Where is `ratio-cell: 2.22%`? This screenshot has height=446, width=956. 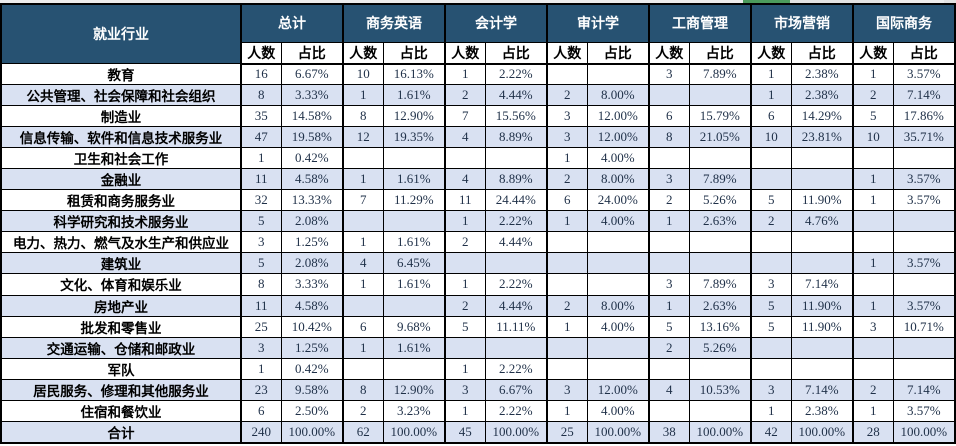 ratio-cell: 2.22% is located at coordinates (516, 221).